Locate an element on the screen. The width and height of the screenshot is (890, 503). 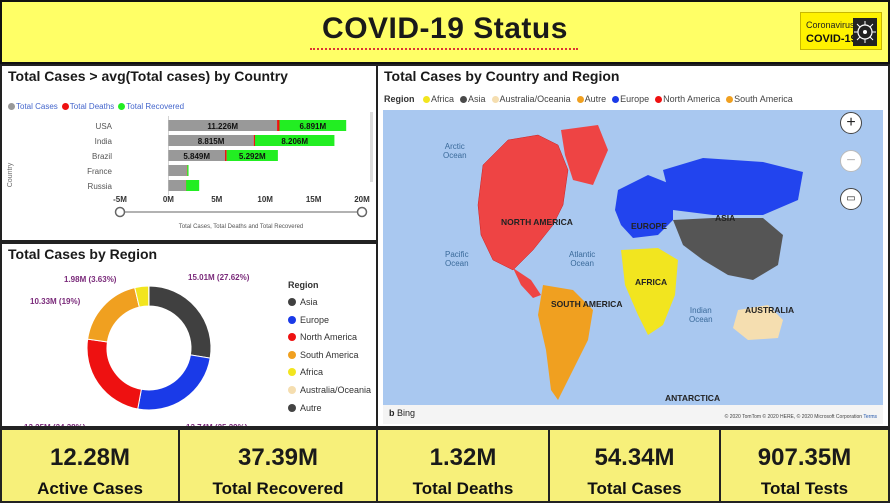
region-legend-item: Asia is located at coordinates (329, 306).